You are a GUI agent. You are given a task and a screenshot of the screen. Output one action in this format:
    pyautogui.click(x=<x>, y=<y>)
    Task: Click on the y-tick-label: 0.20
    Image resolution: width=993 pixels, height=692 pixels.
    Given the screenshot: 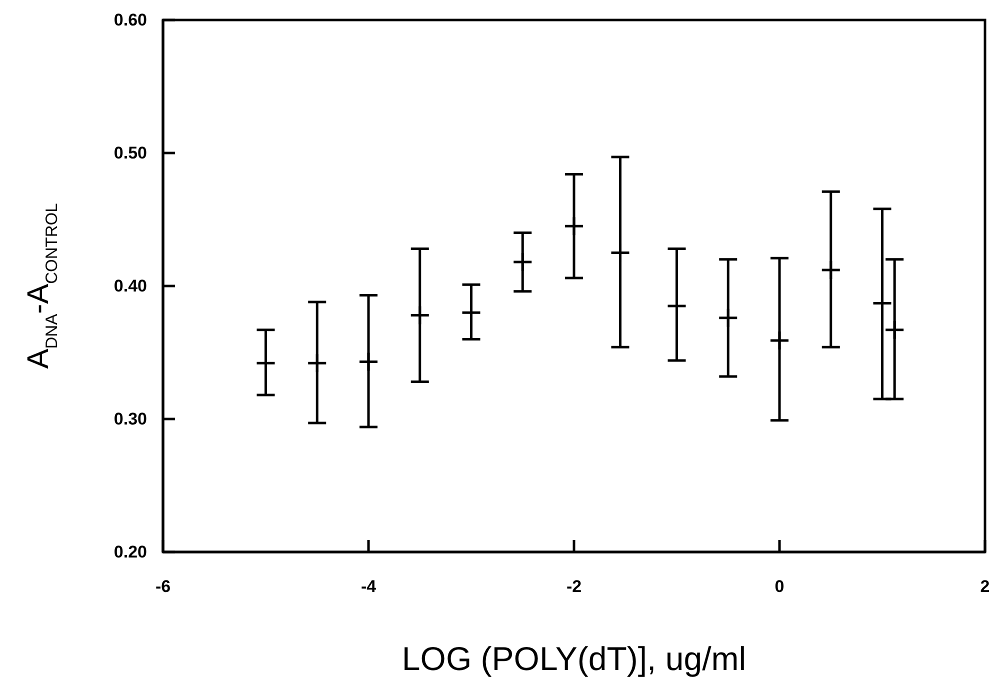 What is the action you would take?
    pyautogui.click(x=130, y=552)
    